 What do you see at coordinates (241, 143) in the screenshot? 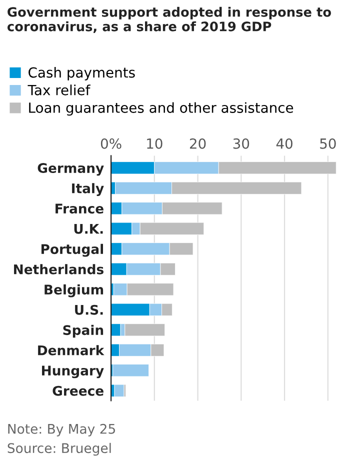
I see `x-tick-label: 30` at bounding box center [241, 143].